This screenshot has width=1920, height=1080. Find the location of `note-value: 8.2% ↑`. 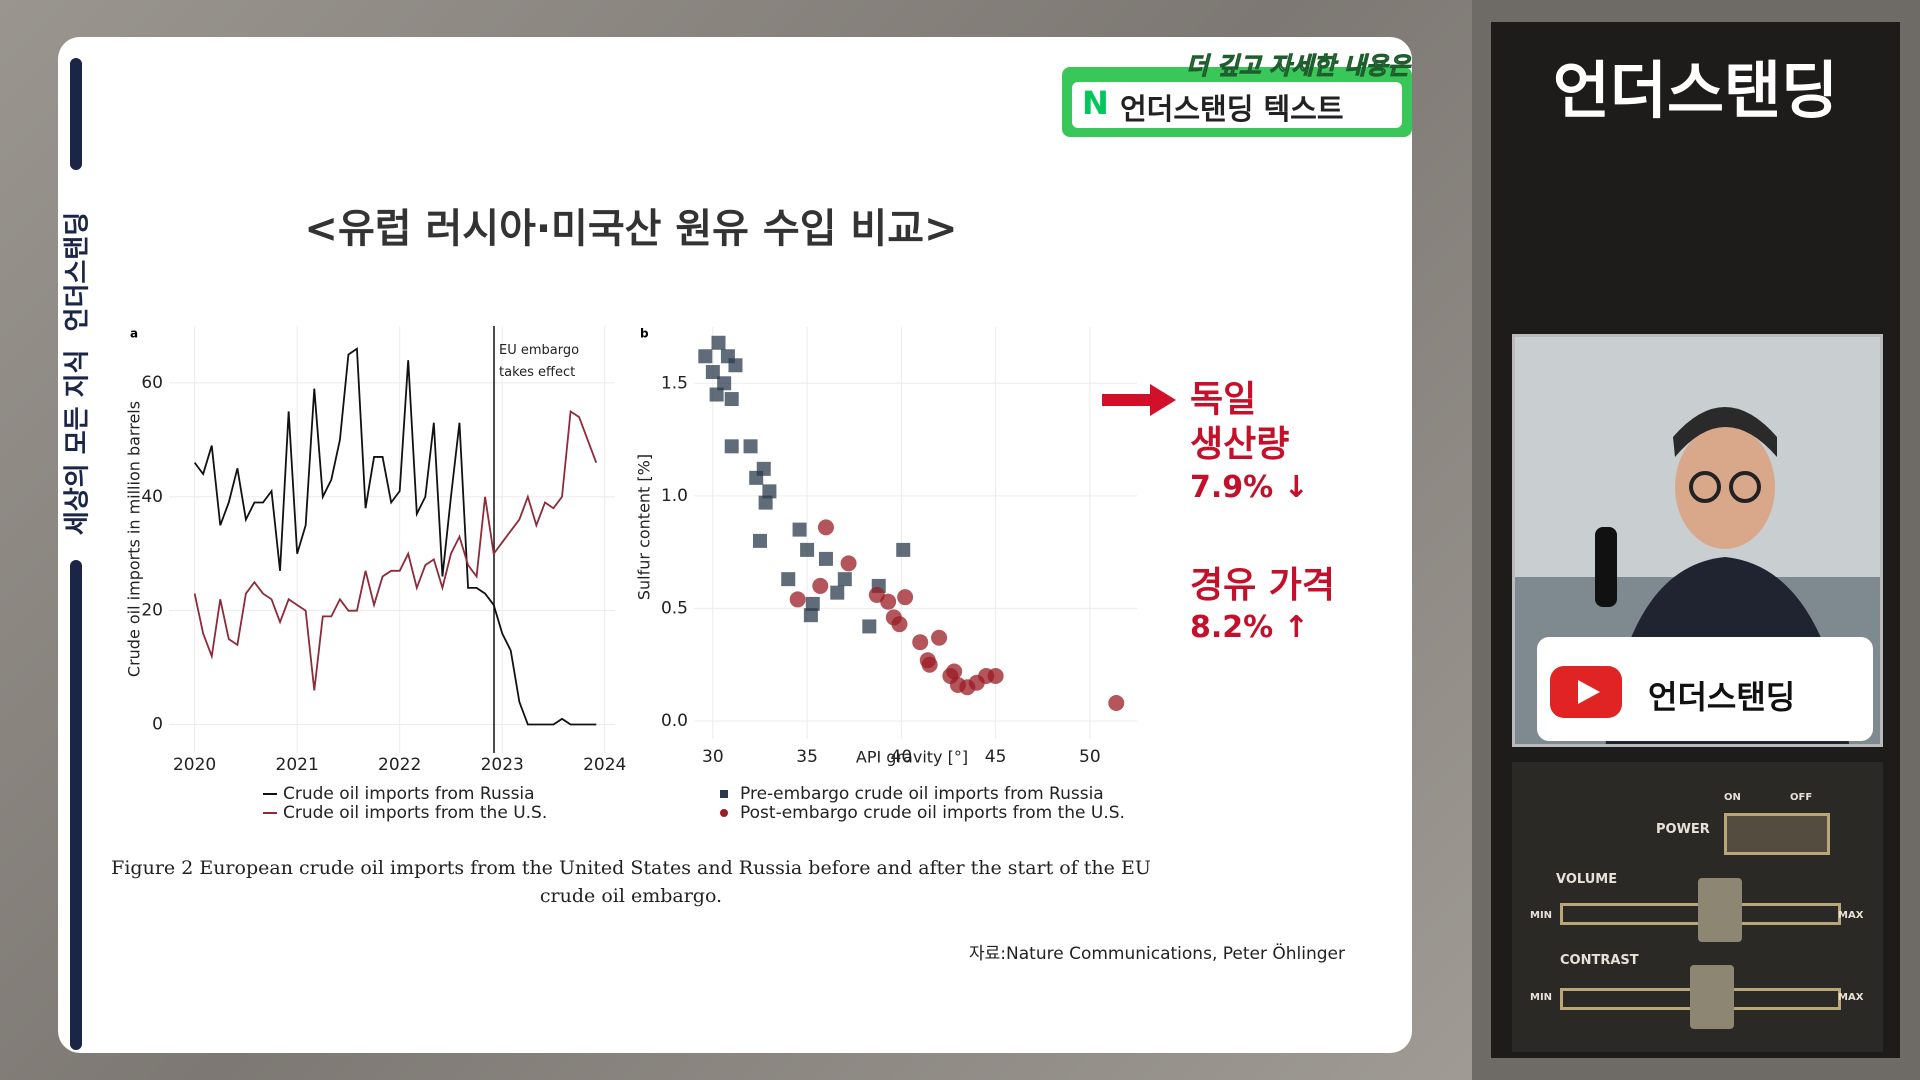

note-value: 8.2% ↑ is located at coordinates (1249, 627).